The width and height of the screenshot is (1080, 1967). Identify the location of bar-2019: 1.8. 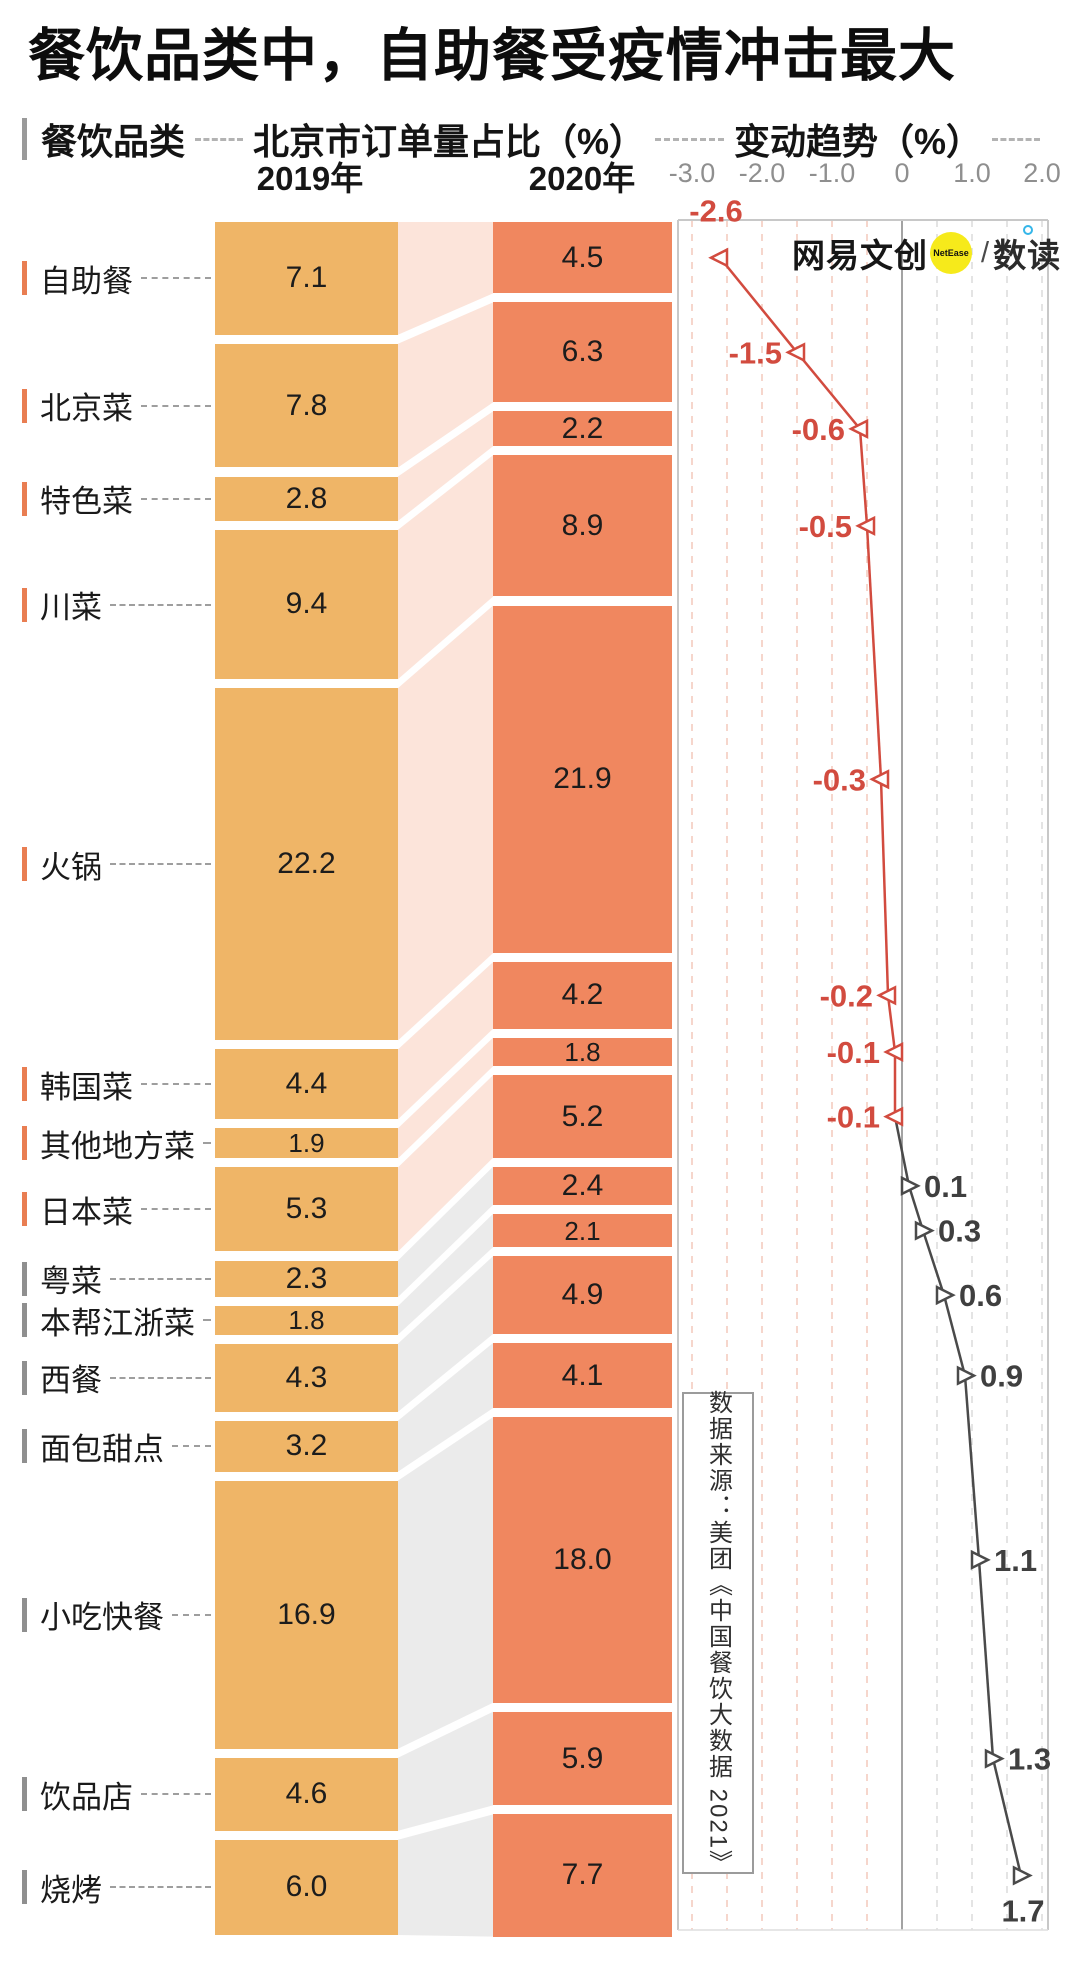
(306, 1320).